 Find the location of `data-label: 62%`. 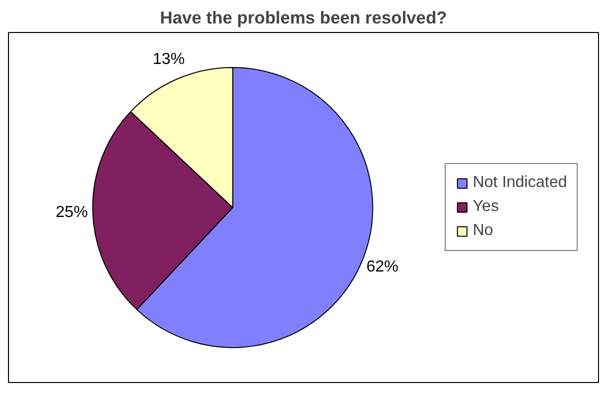

data-label: 62% is located at coordinates (382, 267).